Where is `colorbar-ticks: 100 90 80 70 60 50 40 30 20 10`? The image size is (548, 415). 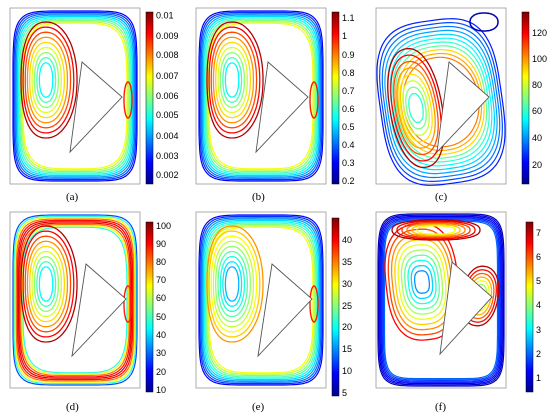 colorbar-ticks: 100 90 80 70 60 50 40 30 20 10 is located at coordinates (163, 308).